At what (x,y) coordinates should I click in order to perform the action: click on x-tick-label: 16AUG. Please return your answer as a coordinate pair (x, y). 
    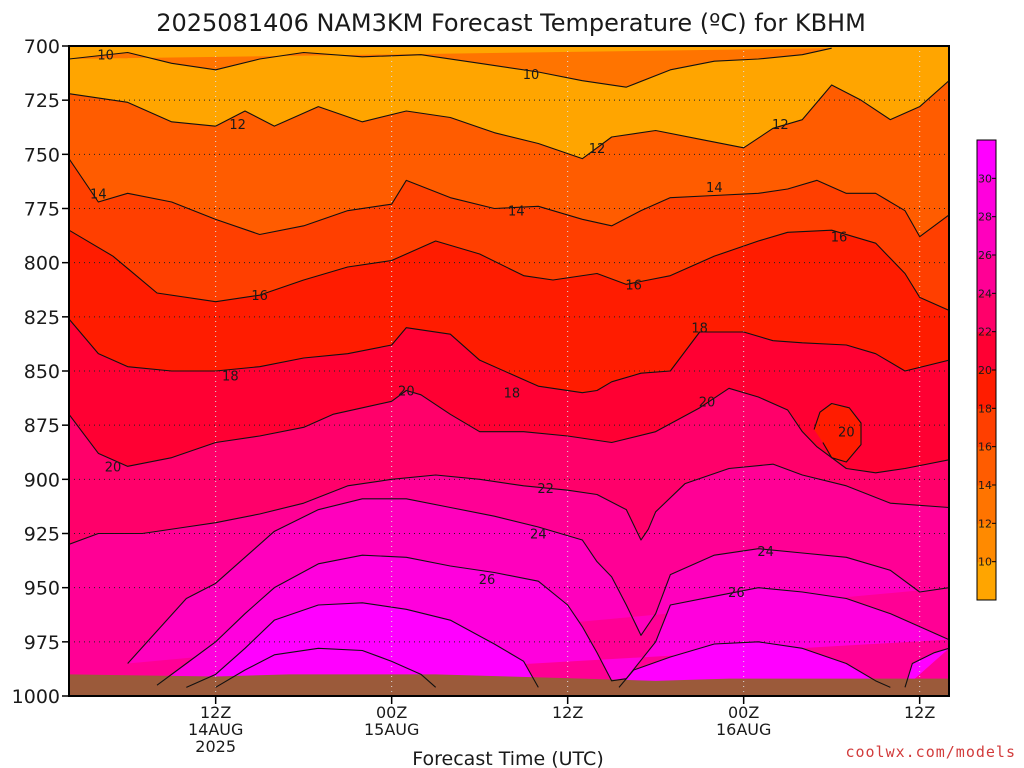
    Looking at the image, I should click on (743, 729).